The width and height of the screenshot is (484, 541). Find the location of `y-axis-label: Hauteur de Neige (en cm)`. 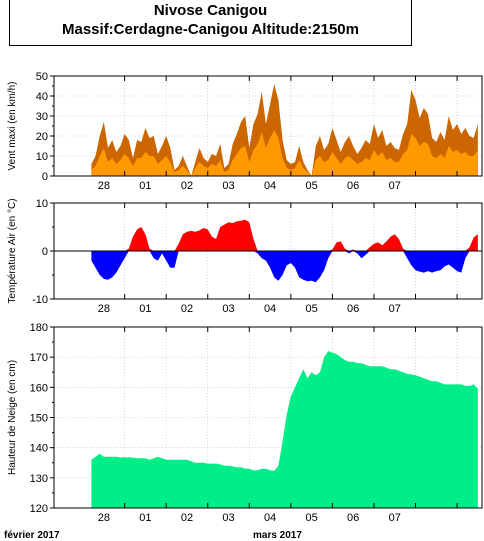

y-axis-label: Hauteur de Neige (en cm) is located at coordinates (12, 417).